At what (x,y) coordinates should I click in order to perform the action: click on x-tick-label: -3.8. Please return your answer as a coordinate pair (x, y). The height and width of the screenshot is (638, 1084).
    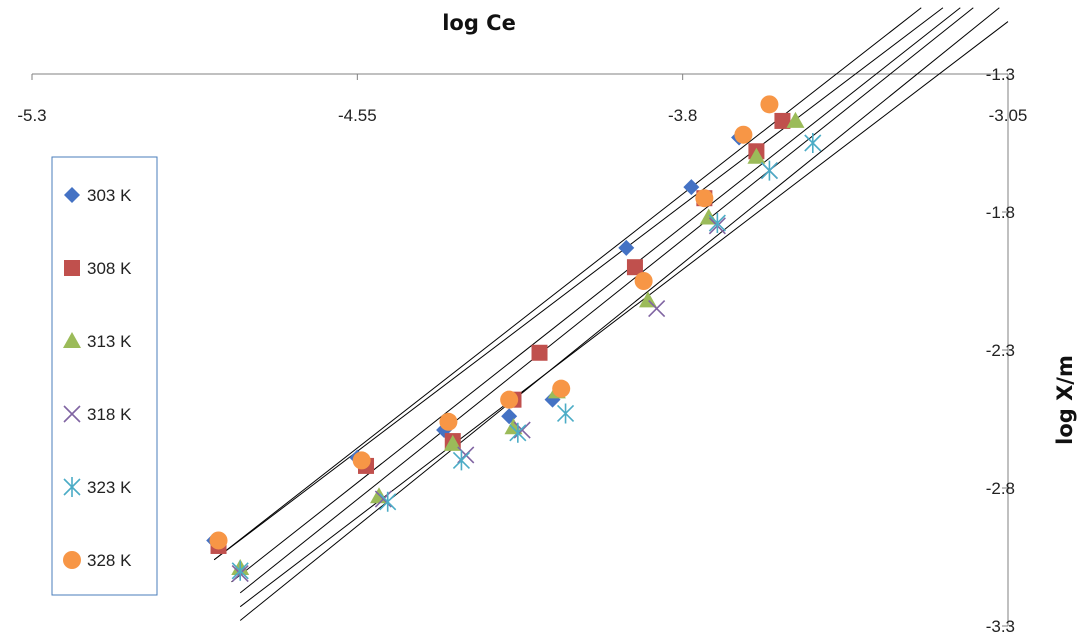
    Looking at the image, I should click on (682, 115).